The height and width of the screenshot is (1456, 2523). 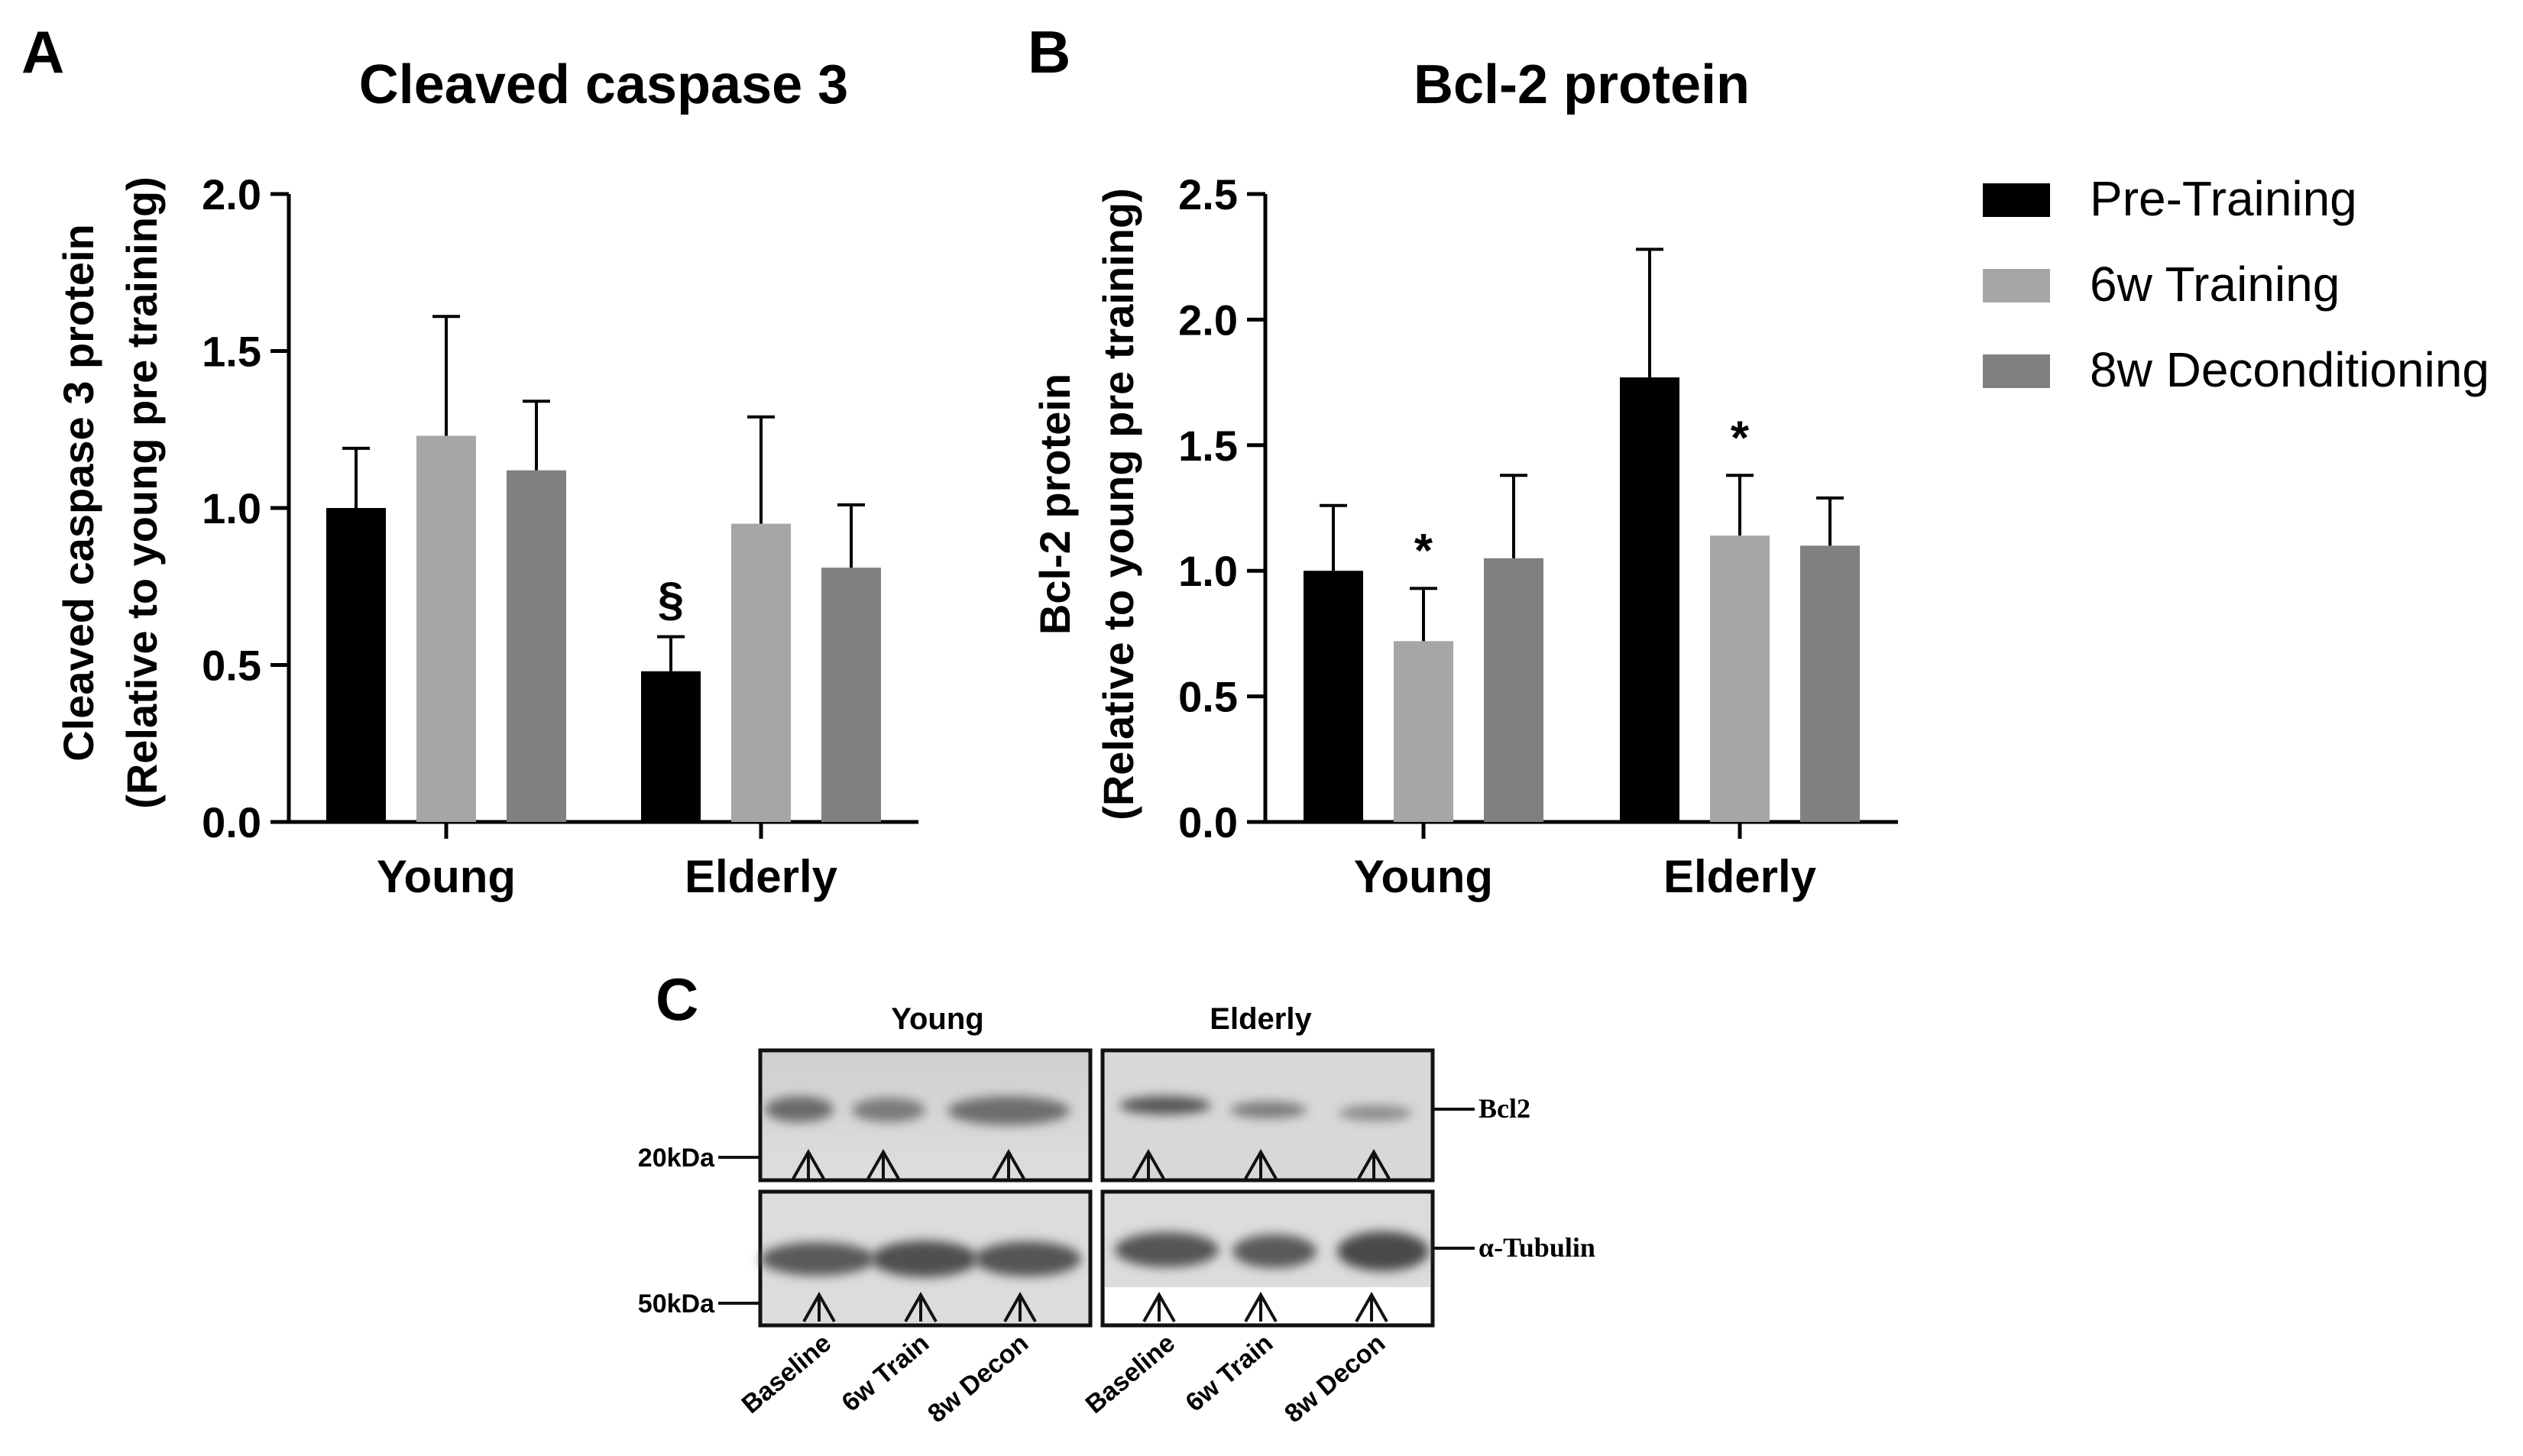 What do you see at coordinates (1514, 690) in the screenshot?
I see `chart-b-bar-young-8w-deconditioning` at bounding box center [1514, 690].